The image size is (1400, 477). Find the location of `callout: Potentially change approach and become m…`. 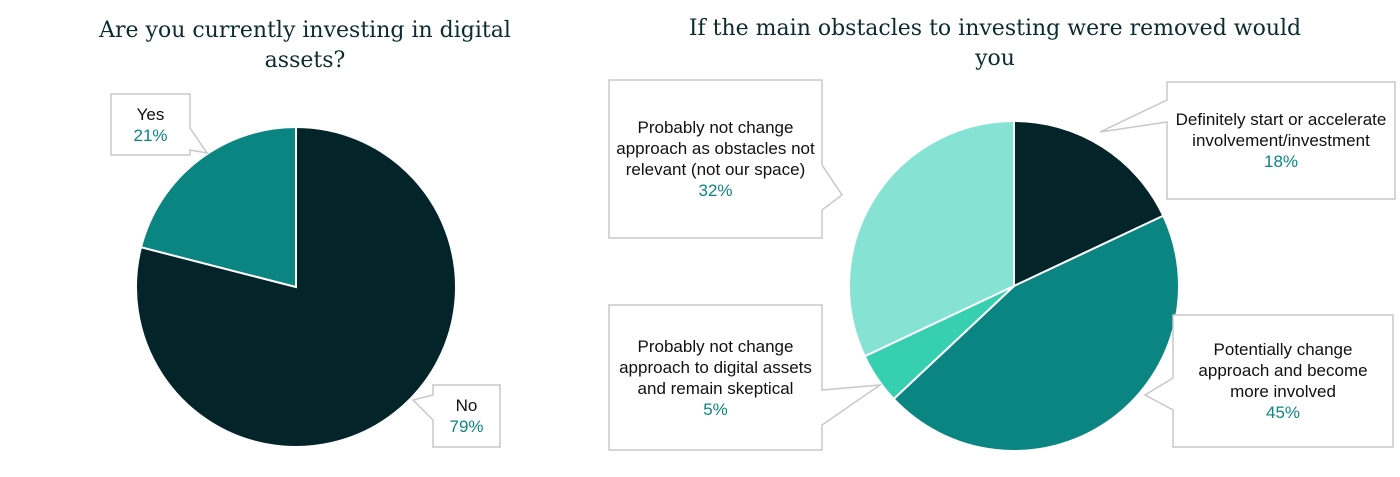

callout: Potentially change approach and become m… is located at coordinates (1283, 381).